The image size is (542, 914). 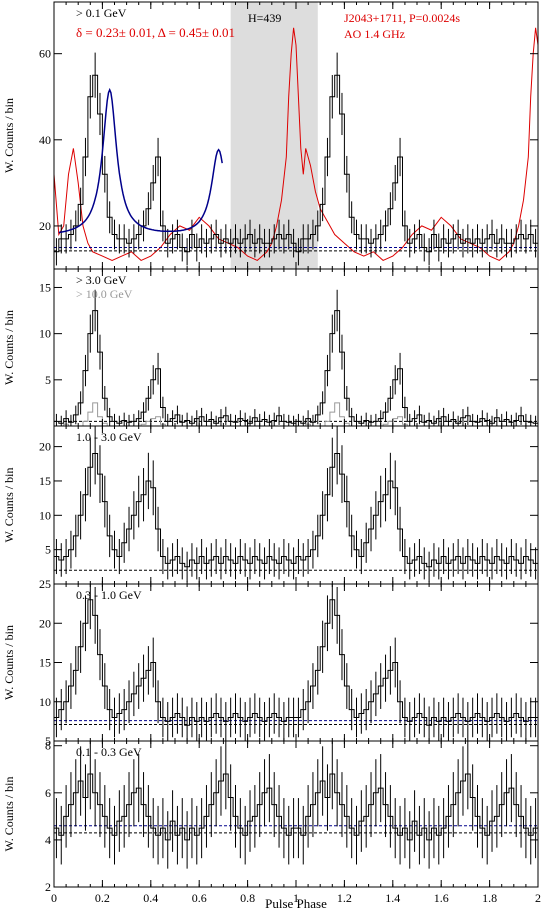 I want to click on x-tick-label: 0.4, so click(x=150, y=898).